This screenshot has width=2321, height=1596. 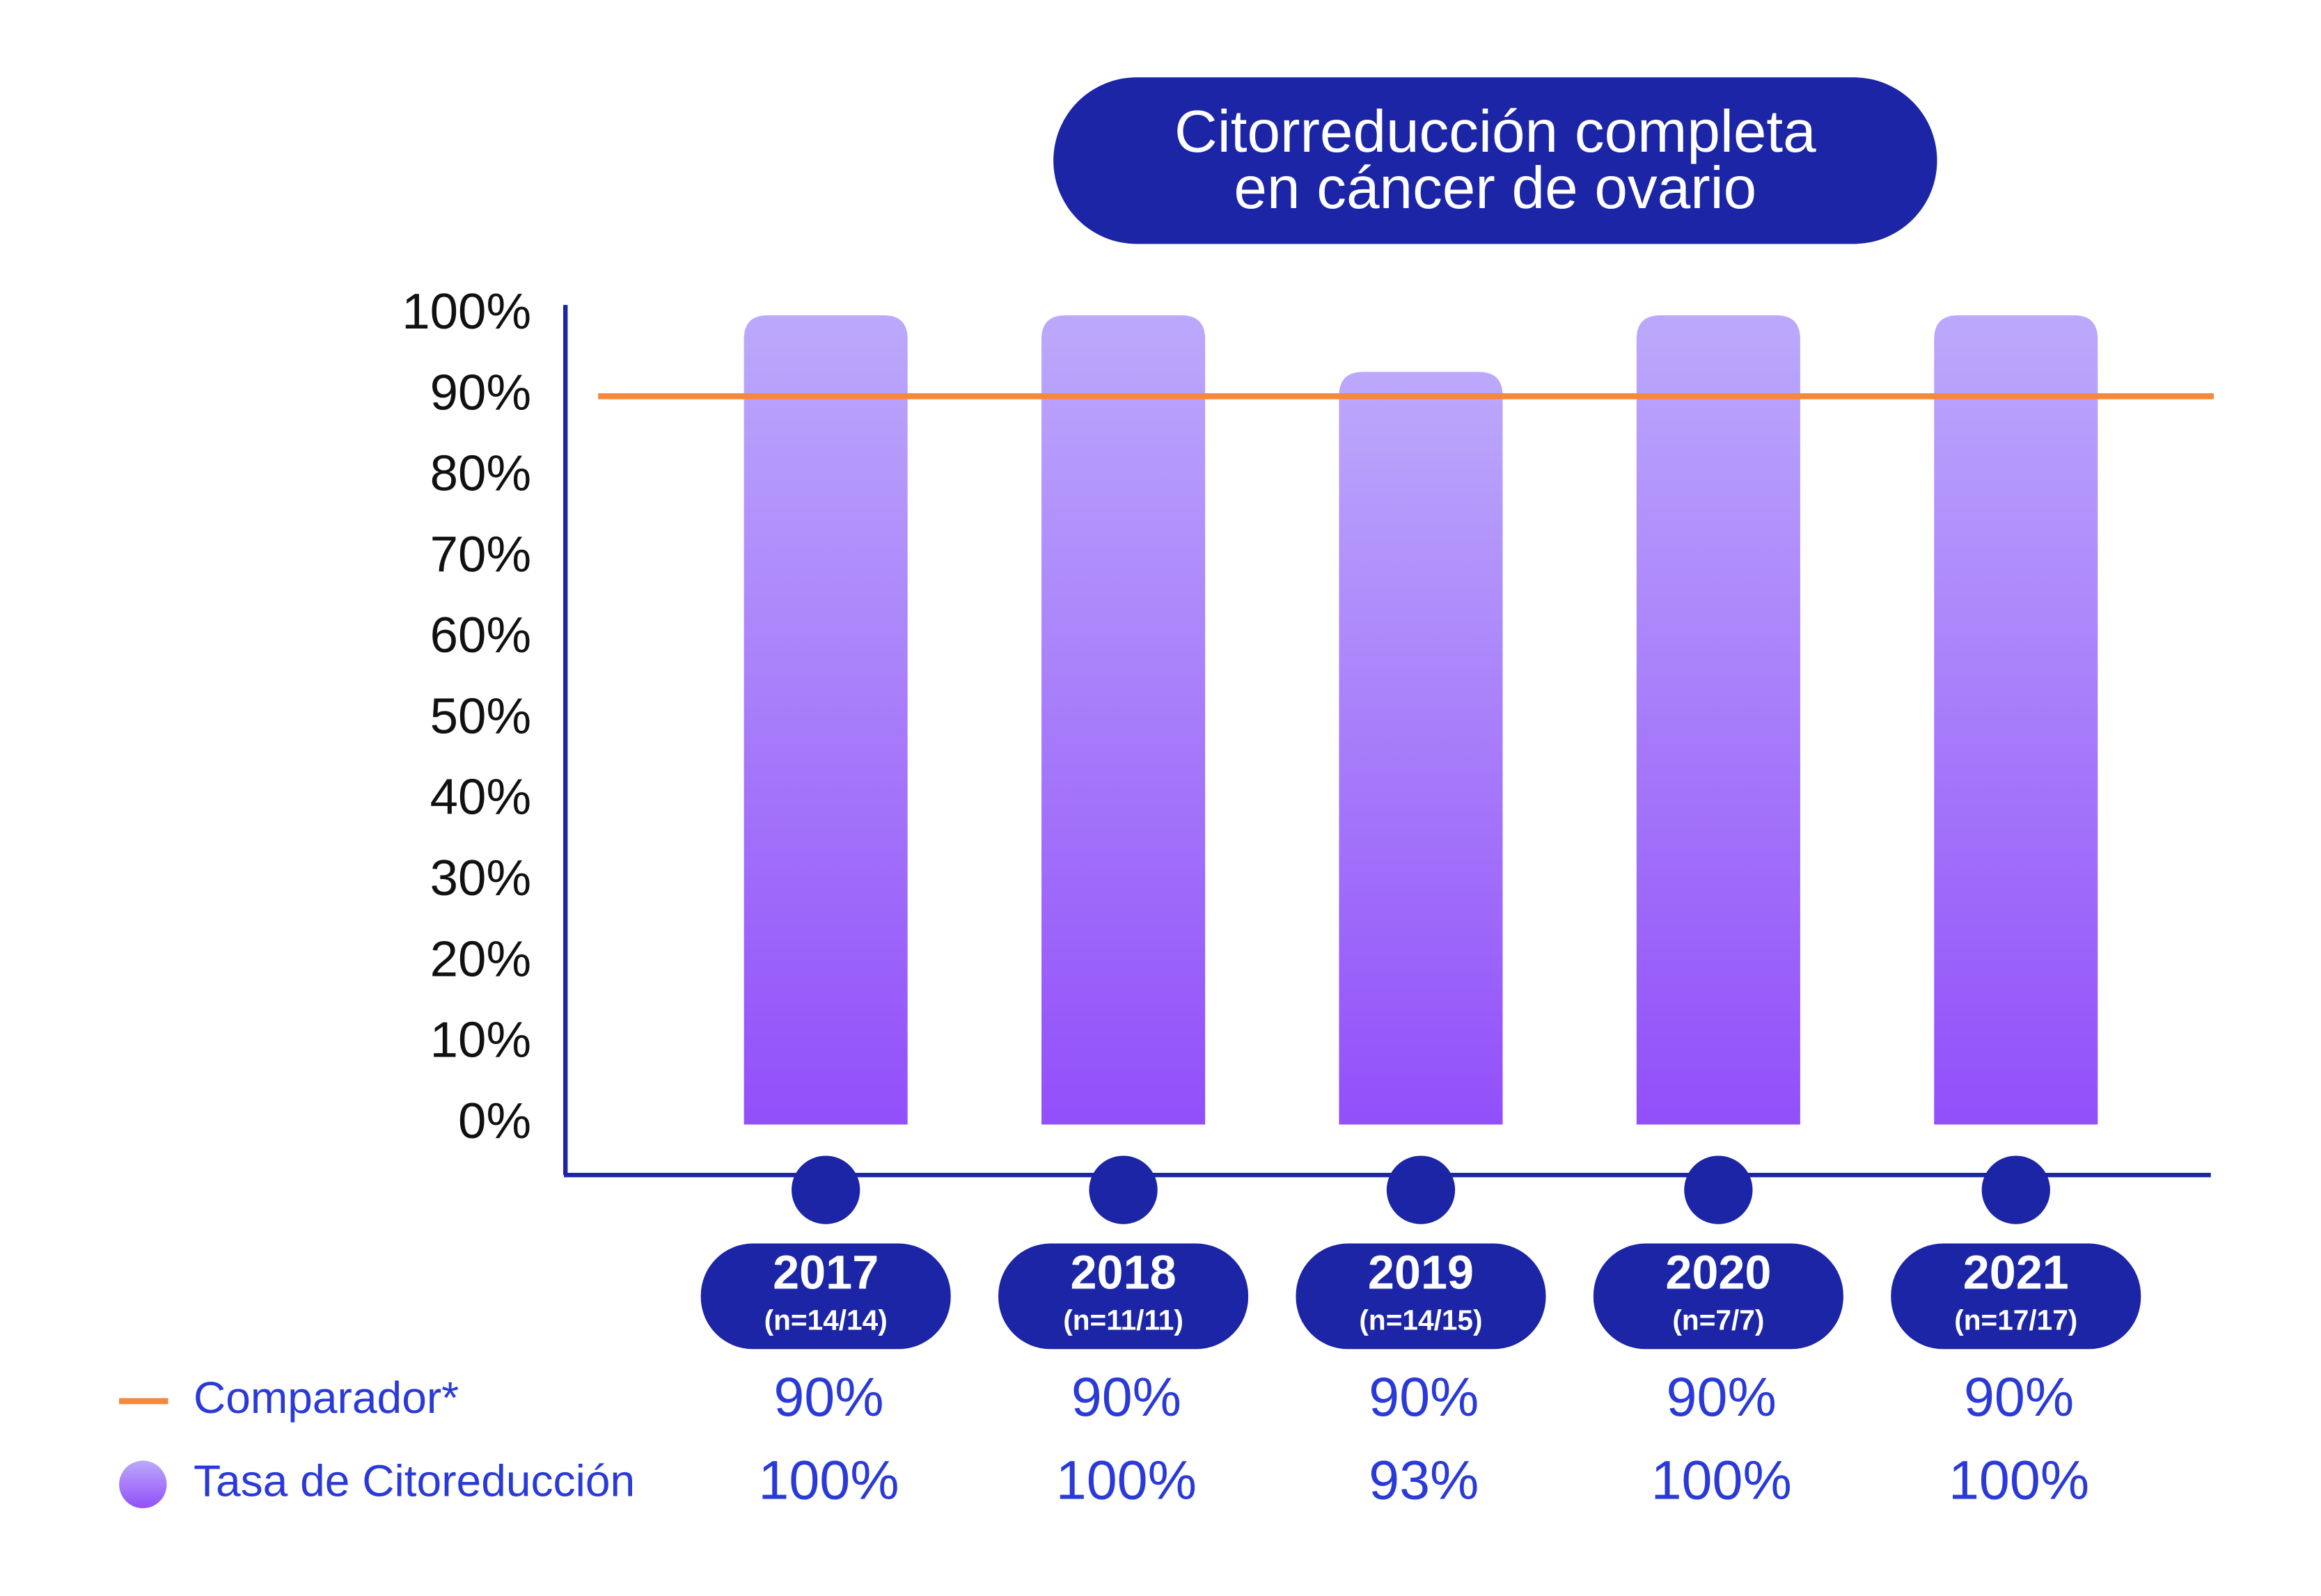 What do you see at coordinates (480, 797) in the screenshot?
I see `y-tick-label: 40%` at bounding box center [480, 797].